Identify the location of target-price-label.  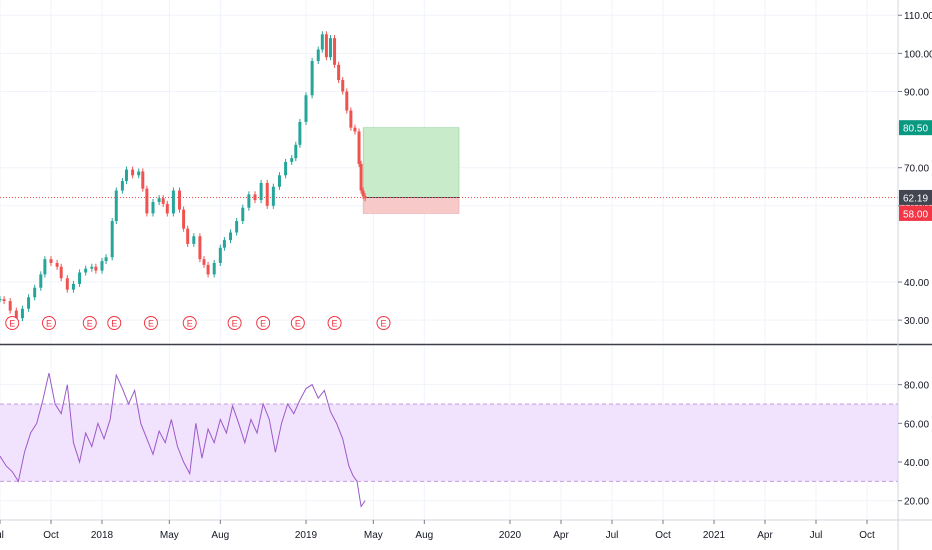
(915, 128).